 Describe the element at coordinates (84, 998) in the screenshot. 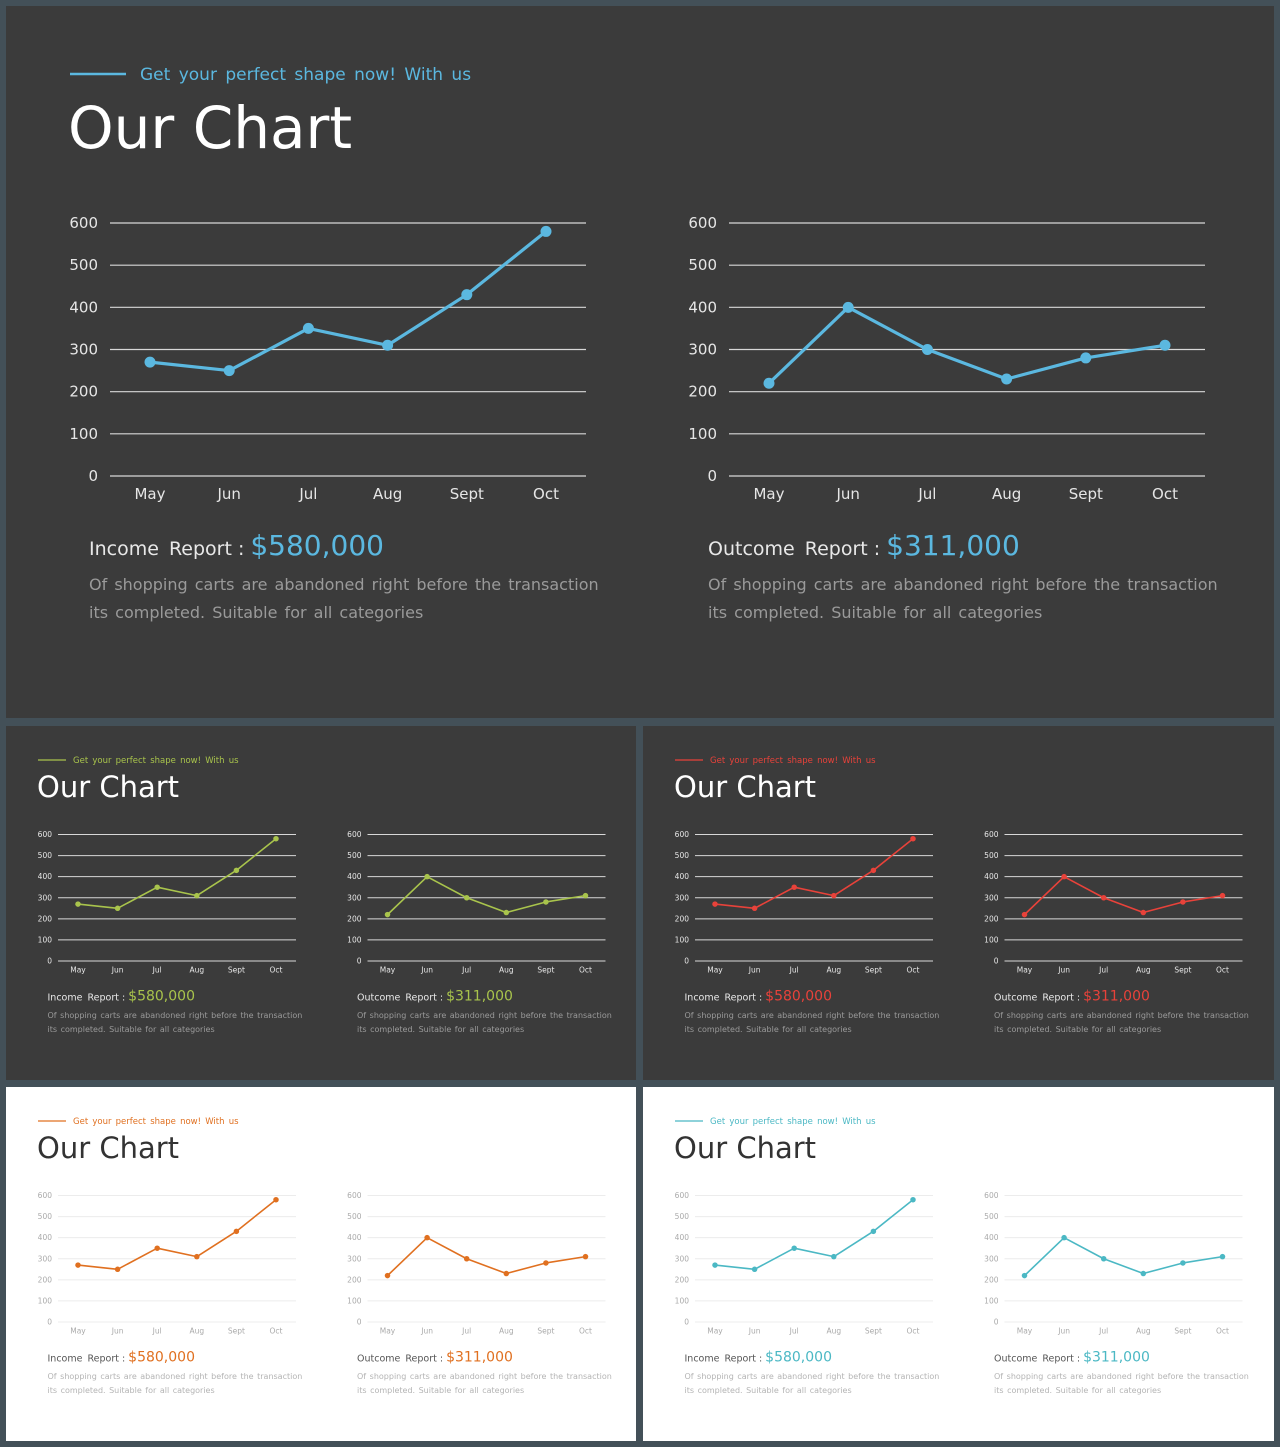

I see `report-label: Income Report` at that location.